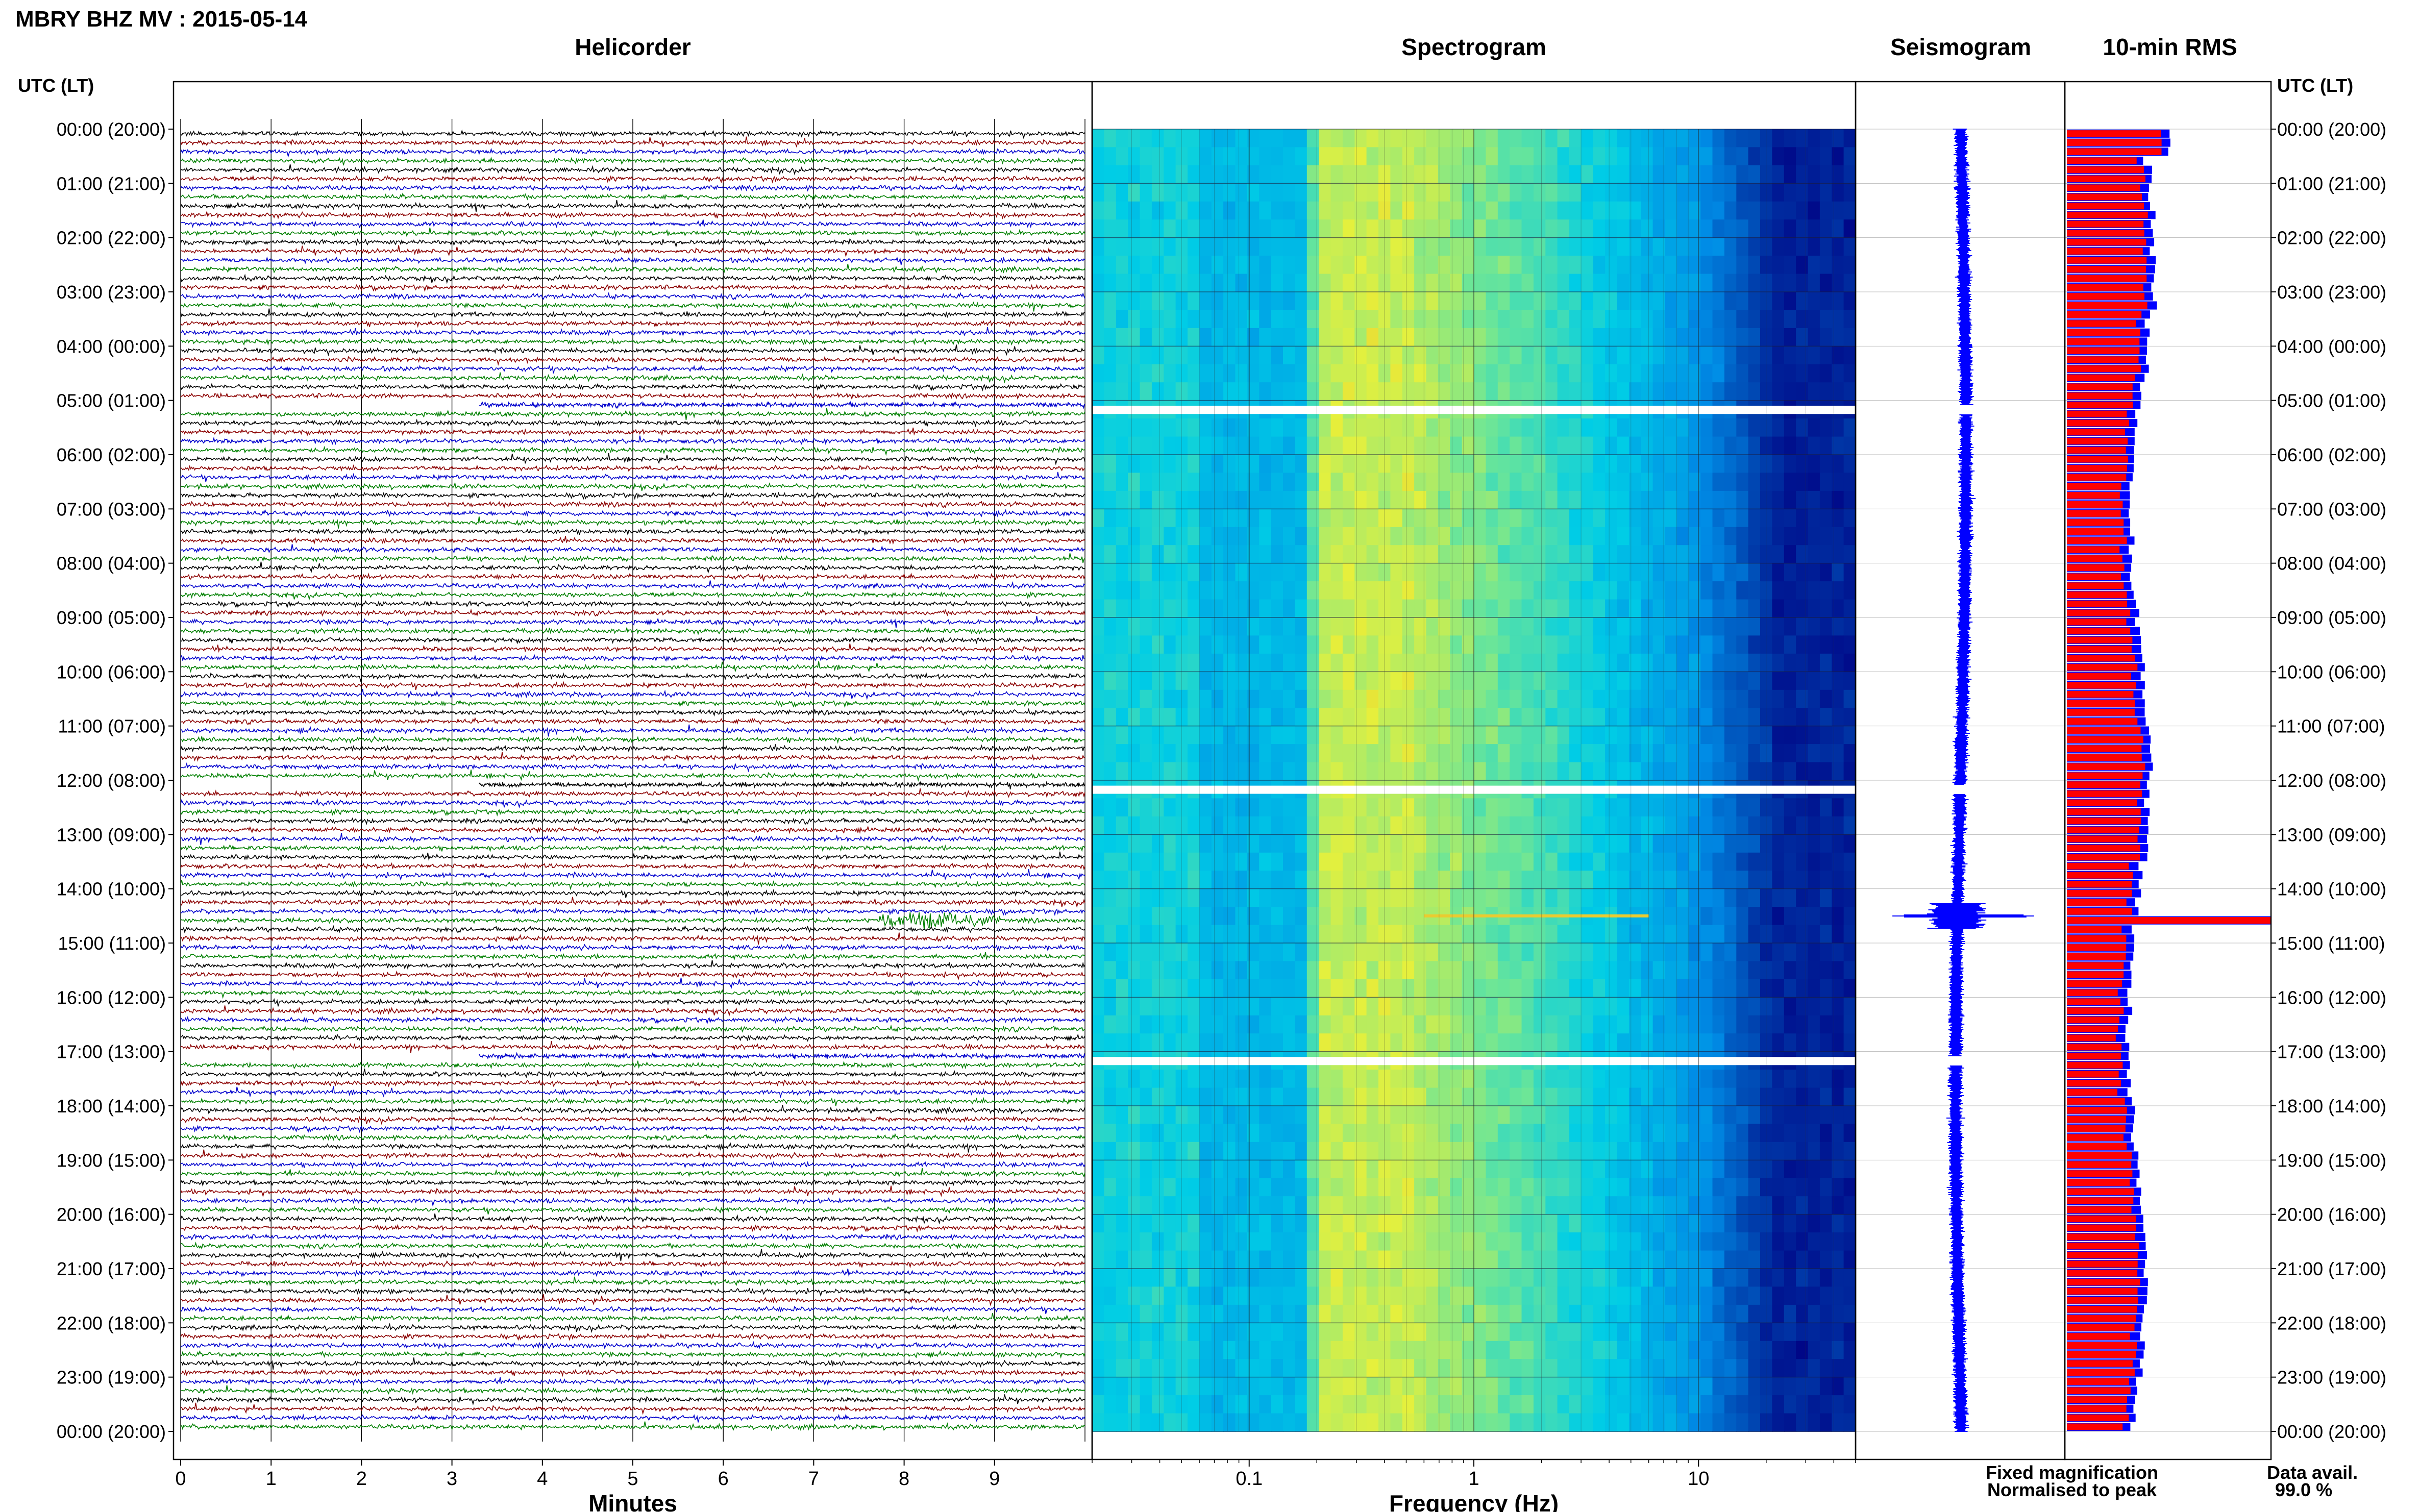  I want to click on frequency-tick-label: 1, so click(1473, 1479).